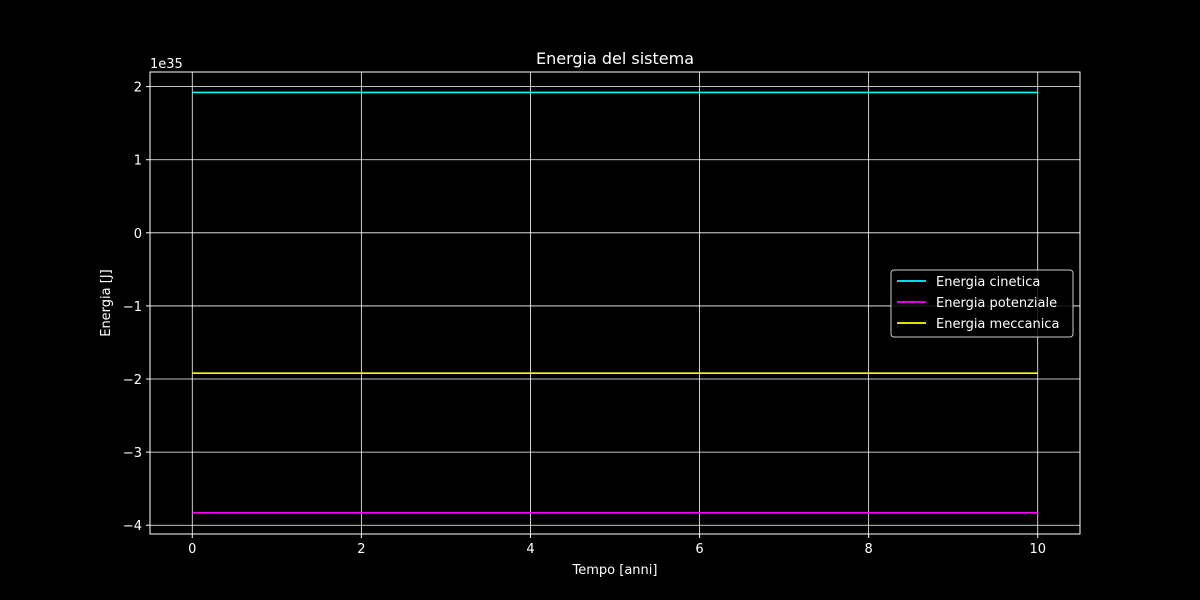 This screenshot has height=600, width=1200. Describe the element at coordinates (138, 88) in the screenshot. I see `y-tick-label: 2` at that location.